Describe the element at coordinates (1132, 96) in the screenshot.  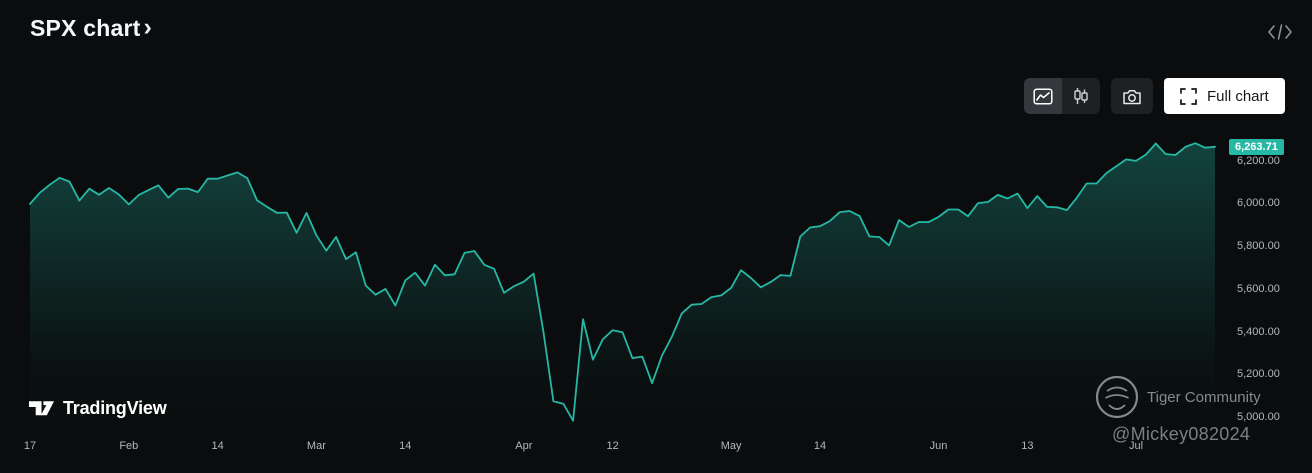
I see `camera-snapshot-button` at that location.